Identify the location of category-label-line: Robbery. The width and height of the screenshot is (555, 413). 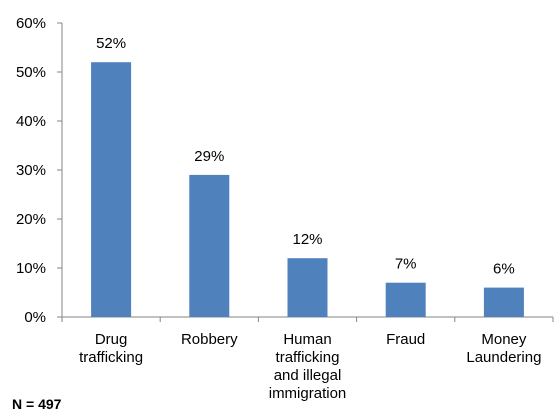
(209, 339).